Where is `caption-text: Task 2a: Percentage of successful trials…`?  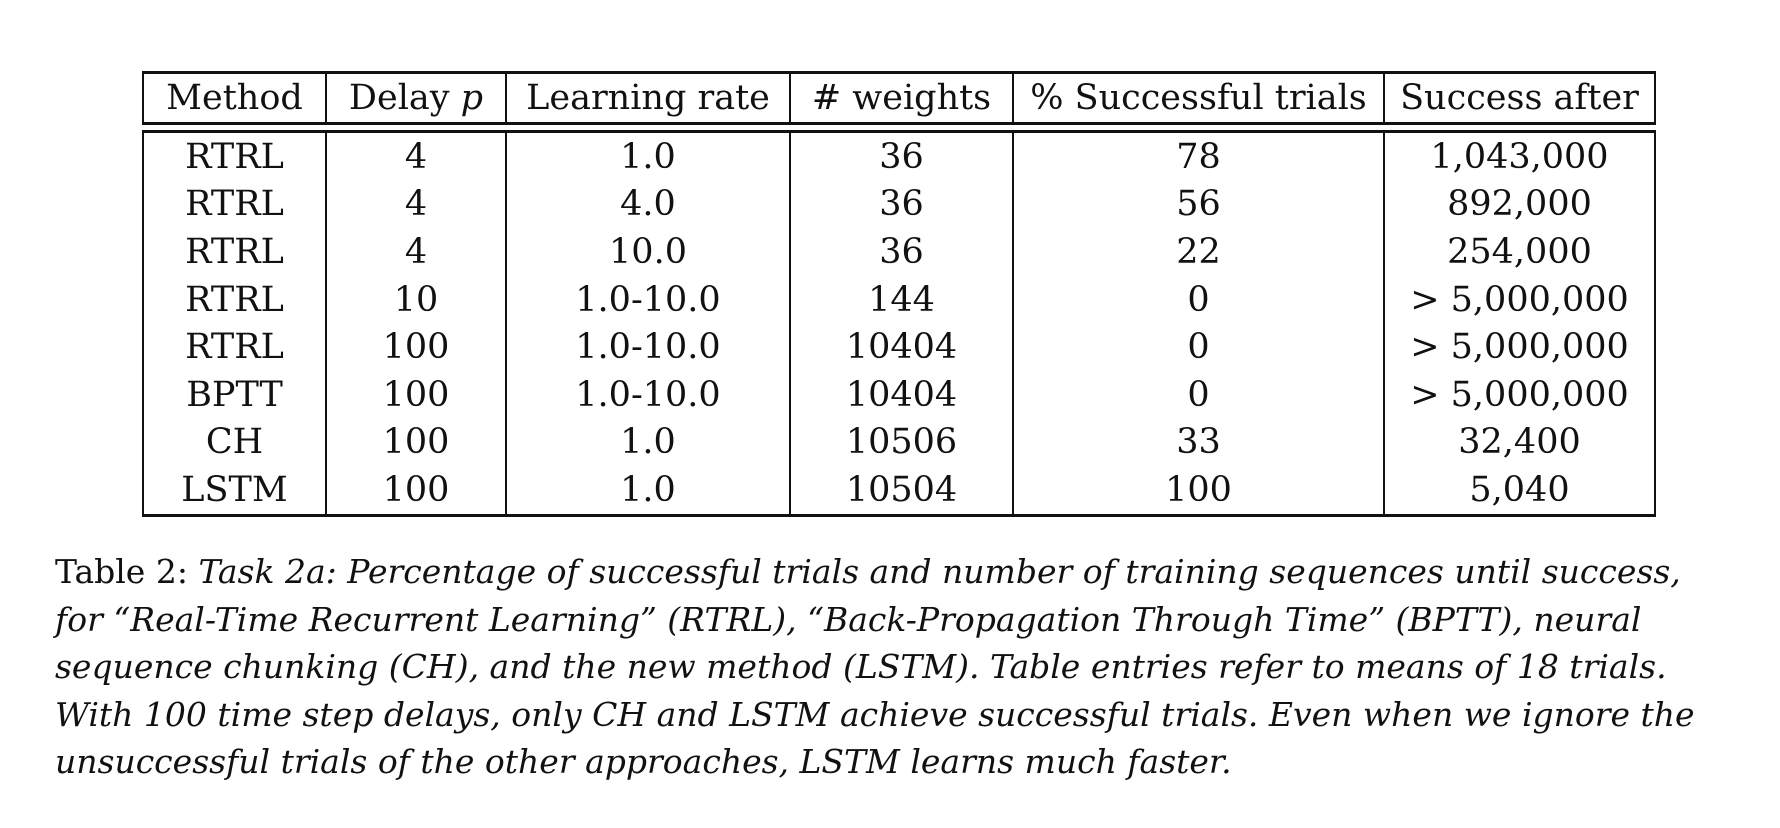 caption-text: Task 2a: Percentage of successful trials… is located at coordinates (939, 571).